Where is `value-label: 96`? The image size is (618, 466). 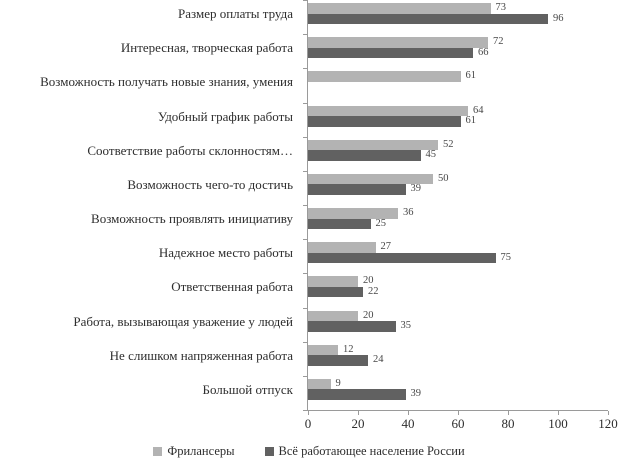
value-label: 96 is located at coordinates (558, 18).